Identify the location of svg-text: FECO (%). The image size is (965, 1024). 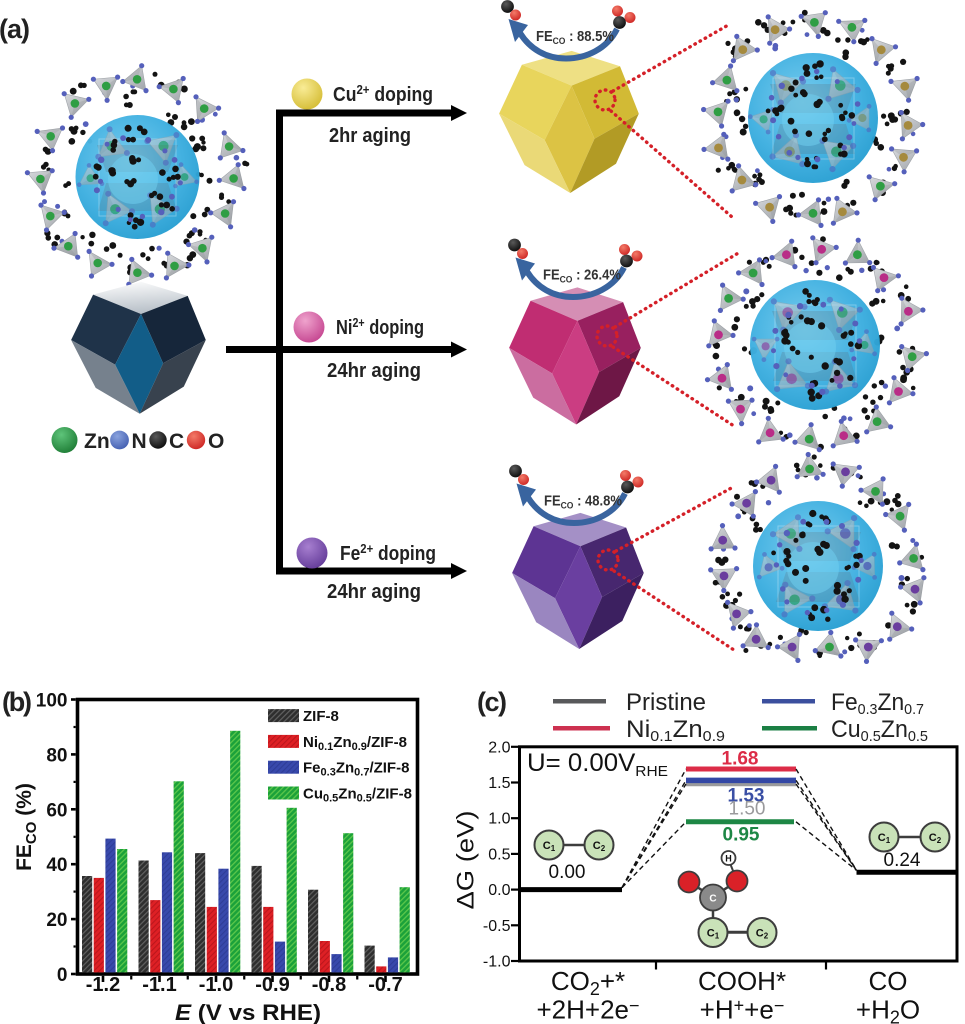
(26, 827).